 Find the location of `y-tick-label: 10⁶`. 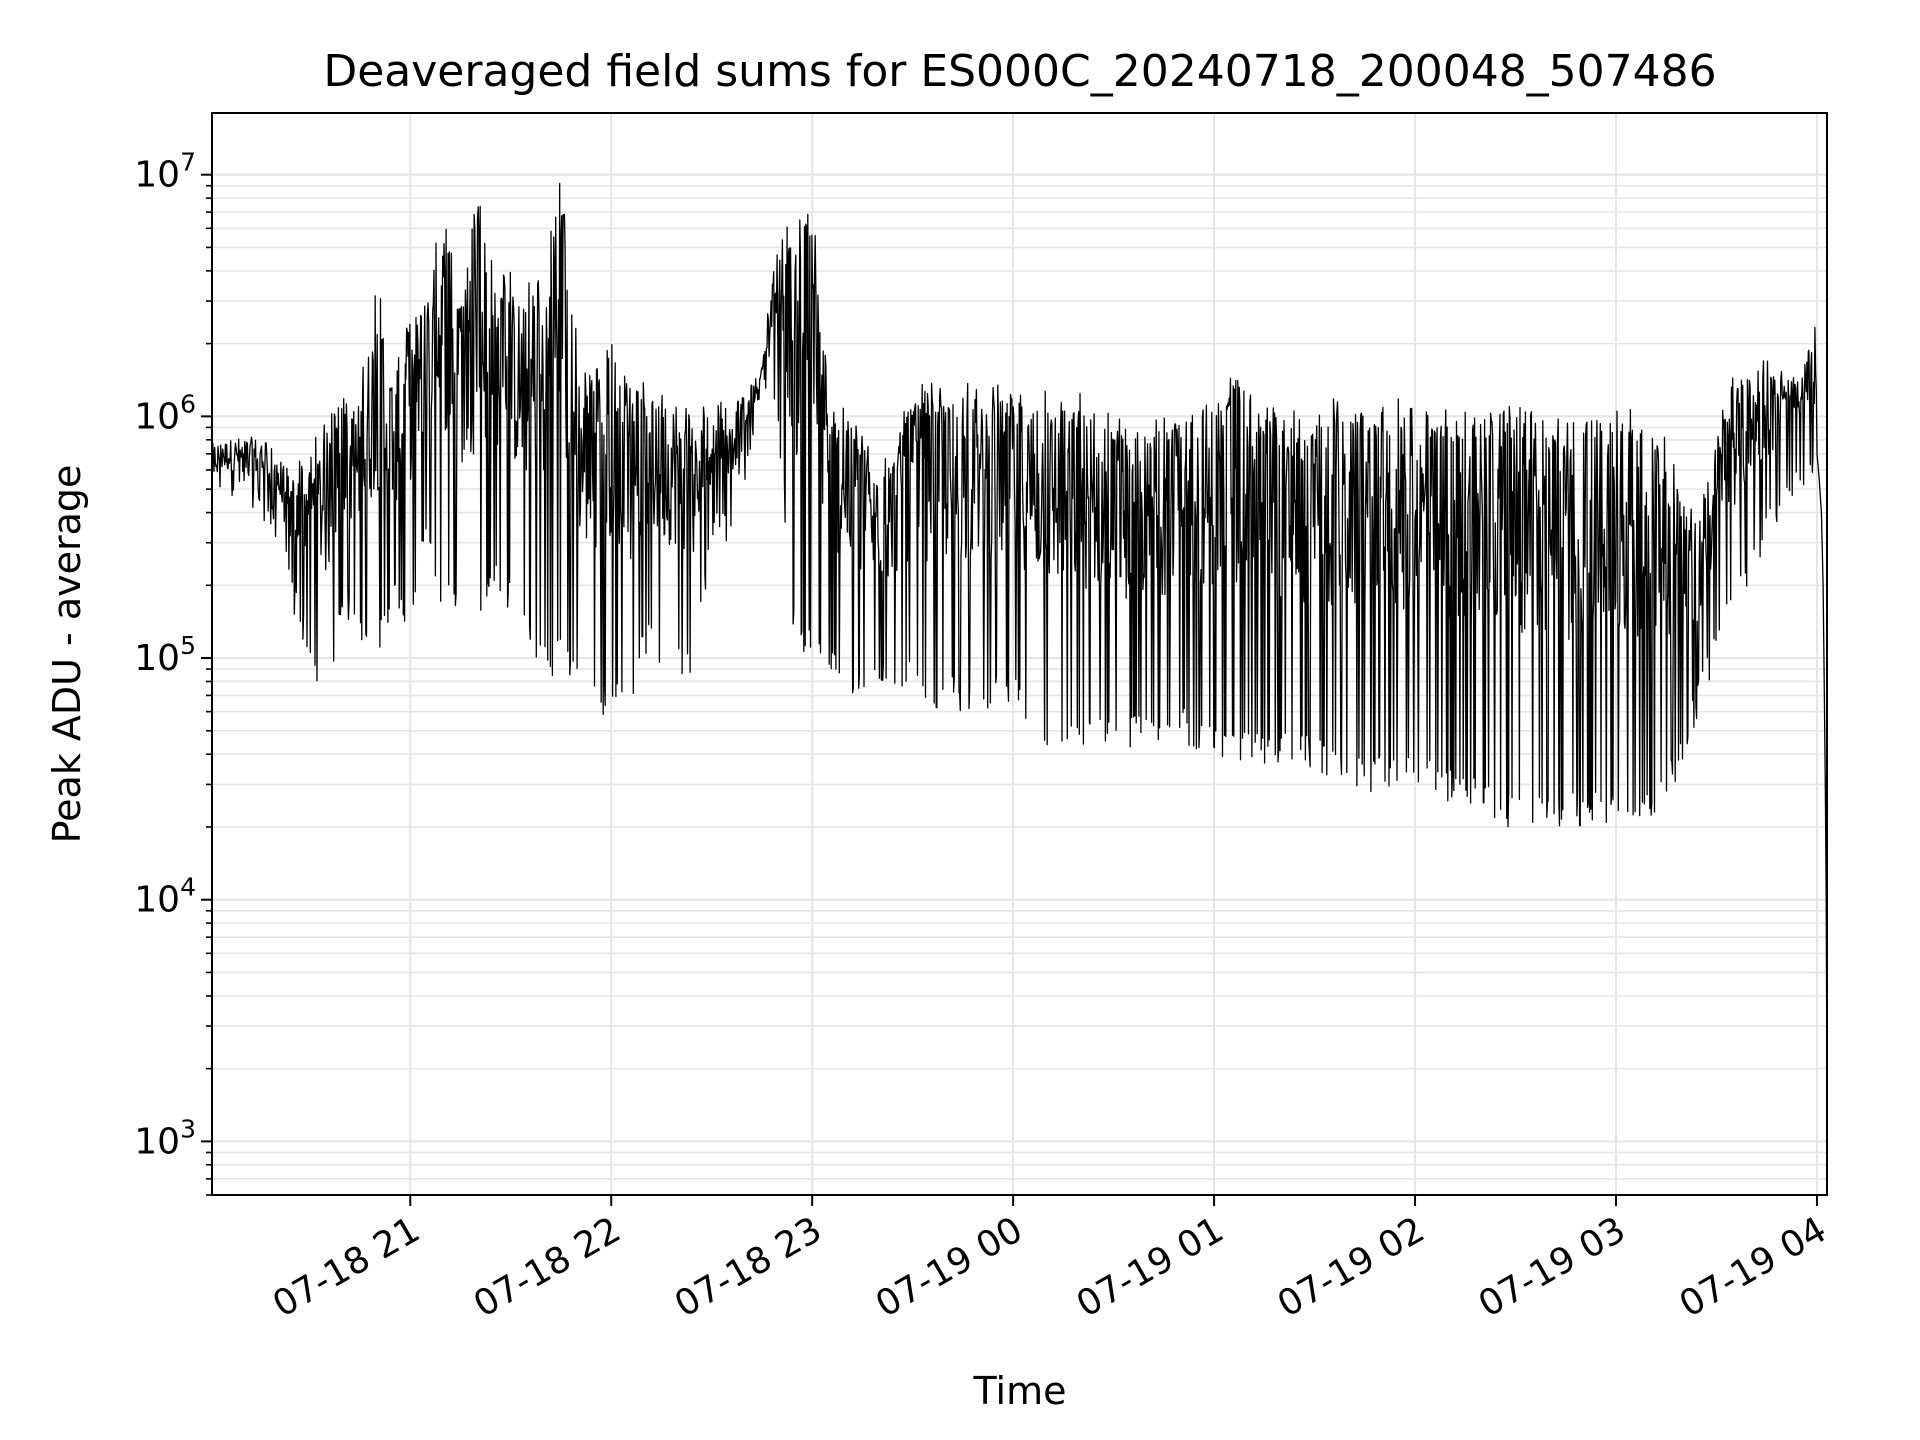

y-tick-label: 10⁶ is located at coordinates (165, 413).